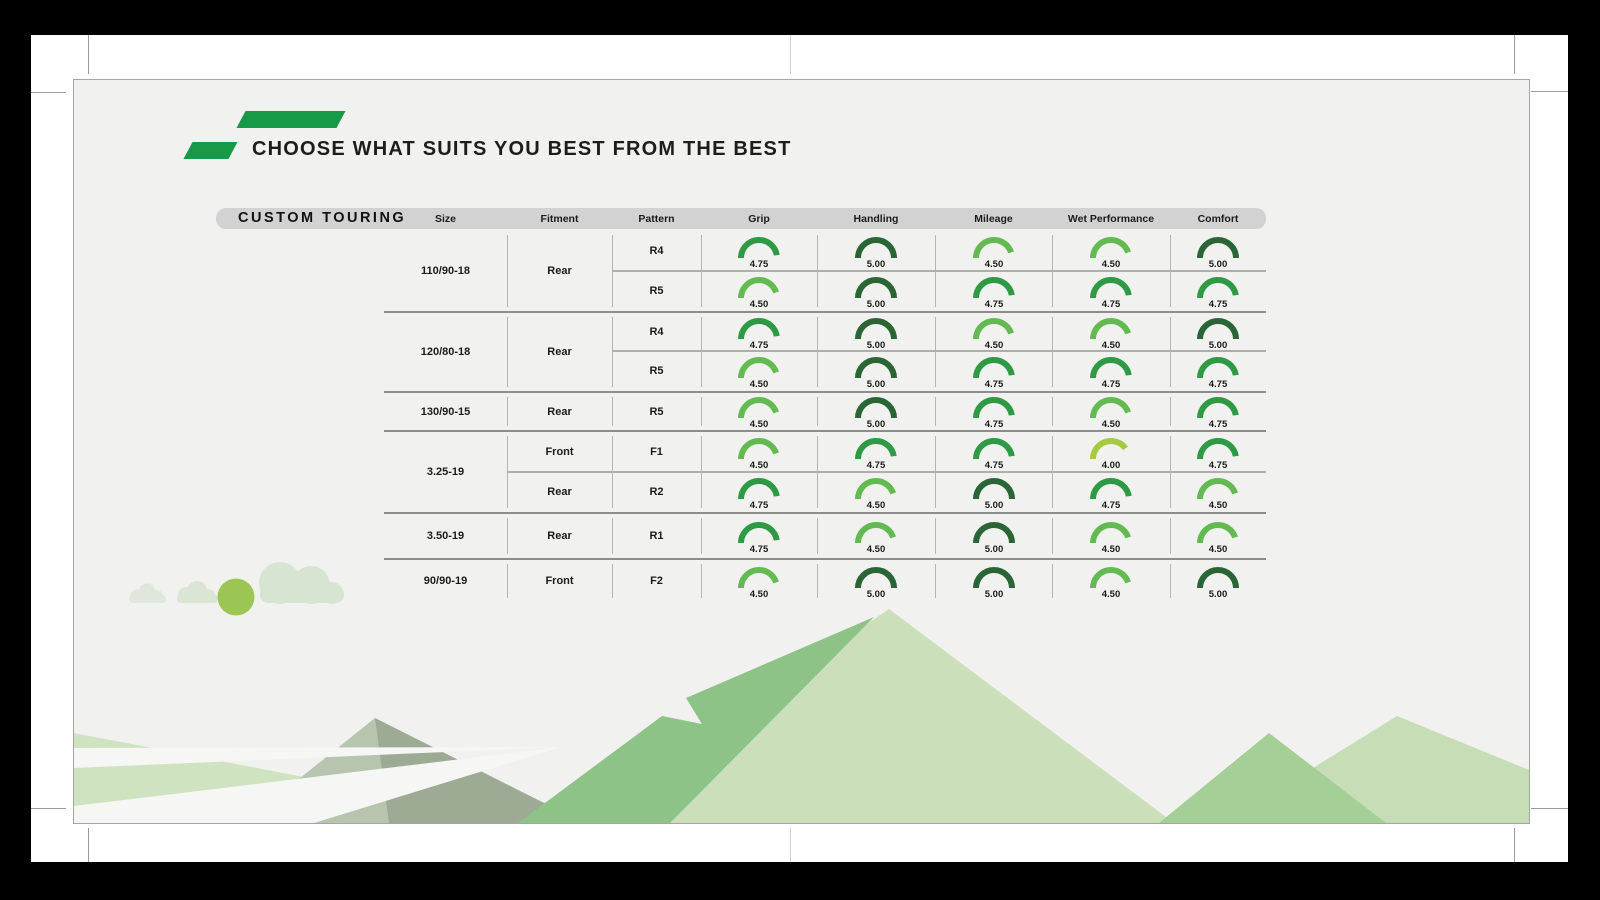 Image resolution: width=1600 pixels, height=900 pixels. What do you see at coordinates (236, 583) in the screenshot?
I see `clouds` at bounding box center [236, 583].